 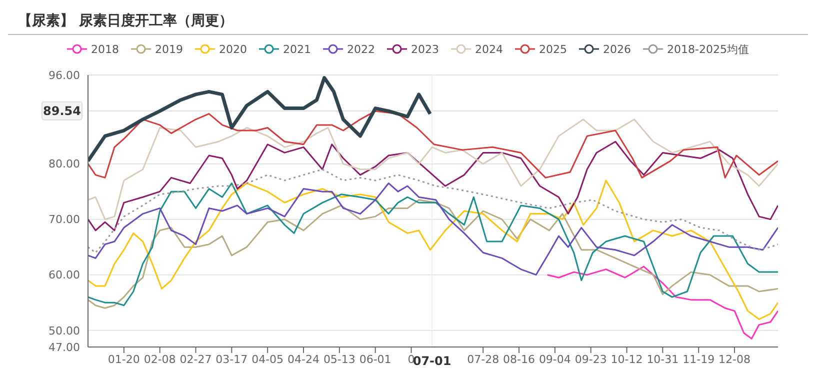 What do you see at coordinates (297, 49) in the screenshot?
I see `legend-label: 2021` at bounding box center [297, 49].